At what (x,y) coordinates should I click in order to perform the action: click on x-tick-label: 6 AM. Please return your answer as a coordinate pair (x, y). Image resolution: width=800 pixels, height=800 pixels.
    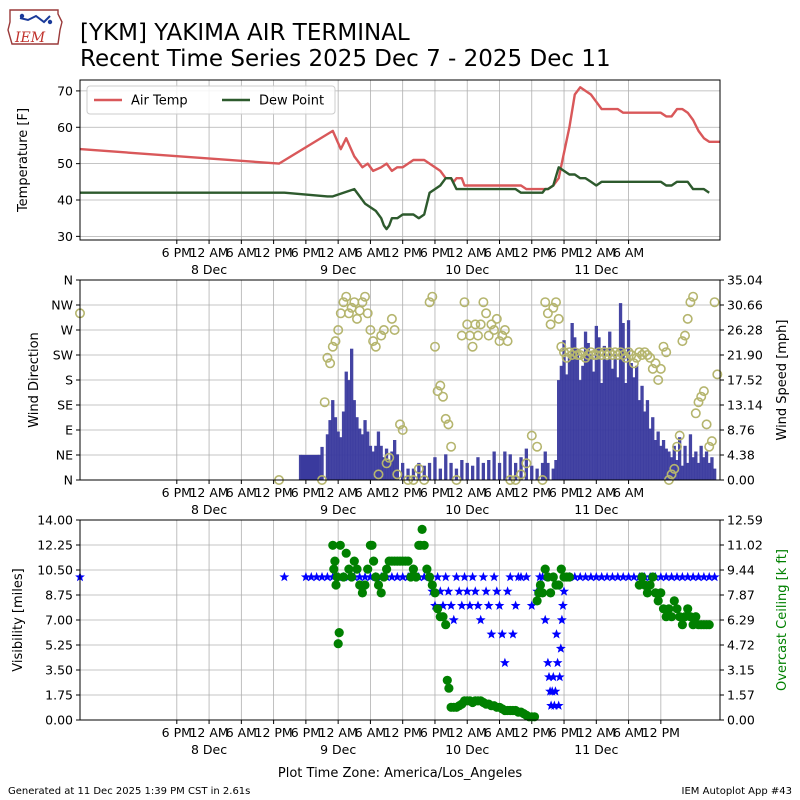
    Looking at the image, I should click on (370, 732).